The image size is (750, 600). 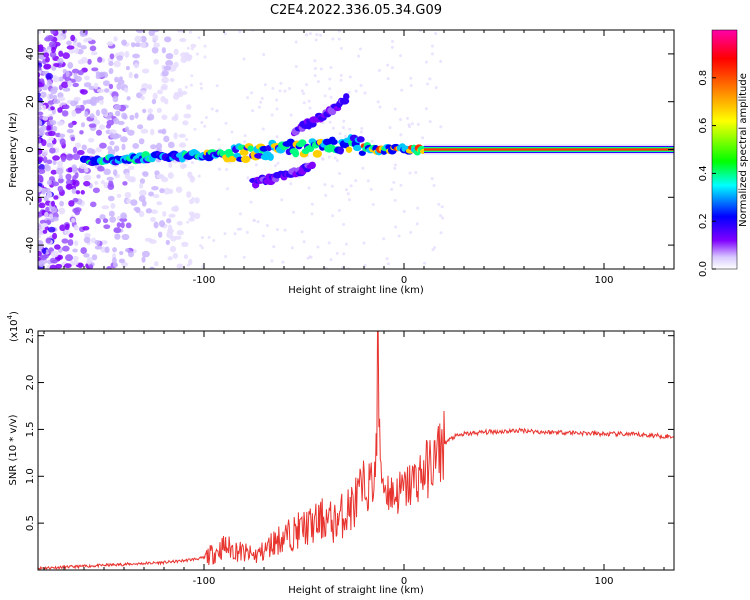 What do you see at coordinates (549, 149) in the screenshot?
I see `heatmap-band-core` at bounding box center [549, 149].